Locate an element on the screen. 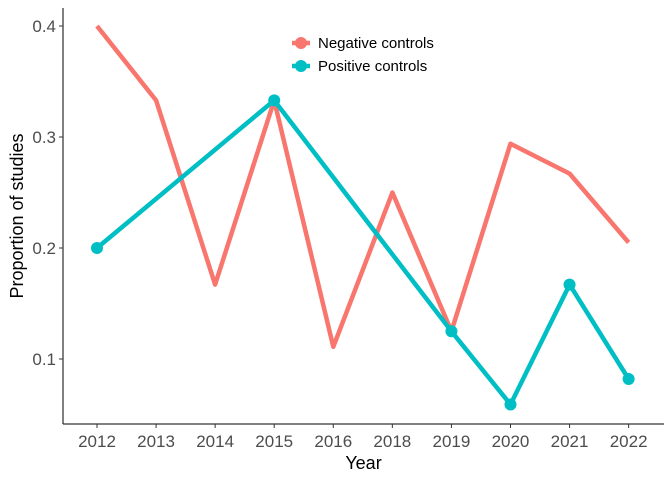 This screenshot has height=480, width=672. x-axis-ticks: 2012 2013 2014 2015 2016 2018 2019 2020 2021 2022 is located at coordinates (363, 437).